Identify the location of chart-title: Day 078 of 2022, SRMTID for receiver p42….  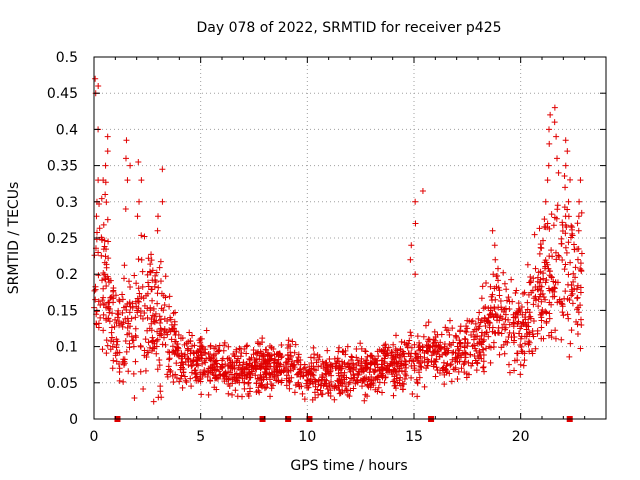
(348, 28).